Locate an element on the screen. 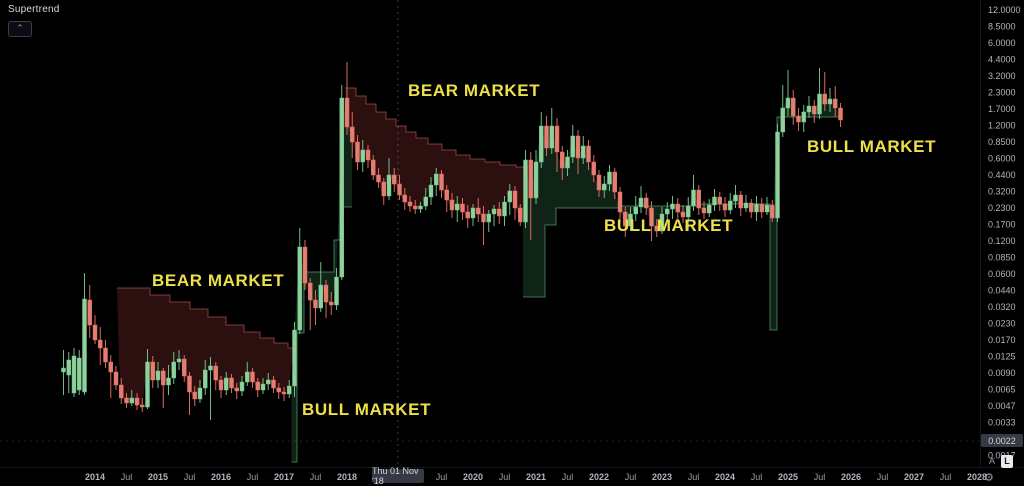 The image size is (1024, 486). auto-scale-button: A is located at coordinates (991, 461).